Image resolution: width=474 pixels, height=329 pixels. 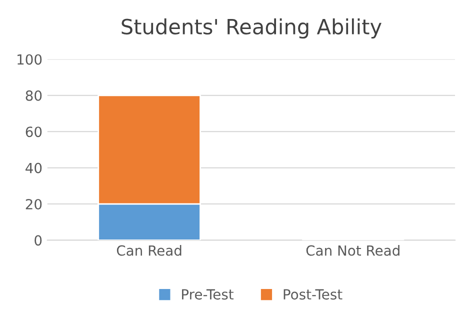 What do you see at coordinates (353, 250) in the screenshot?
I see `x-tick-label: Can Not Read` at bounding box center [353, 250].